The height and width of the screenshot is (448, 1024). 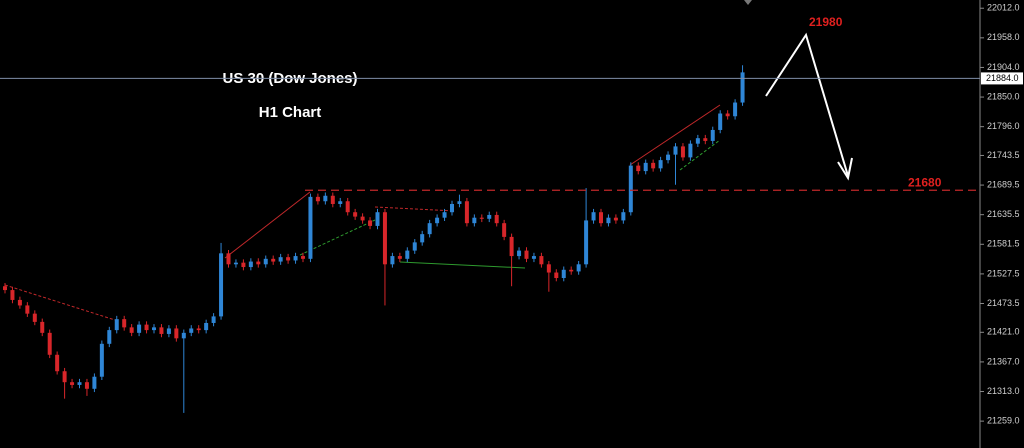 I want to click on y-tick-label: 21635.5, so click(x=1003, y=214).